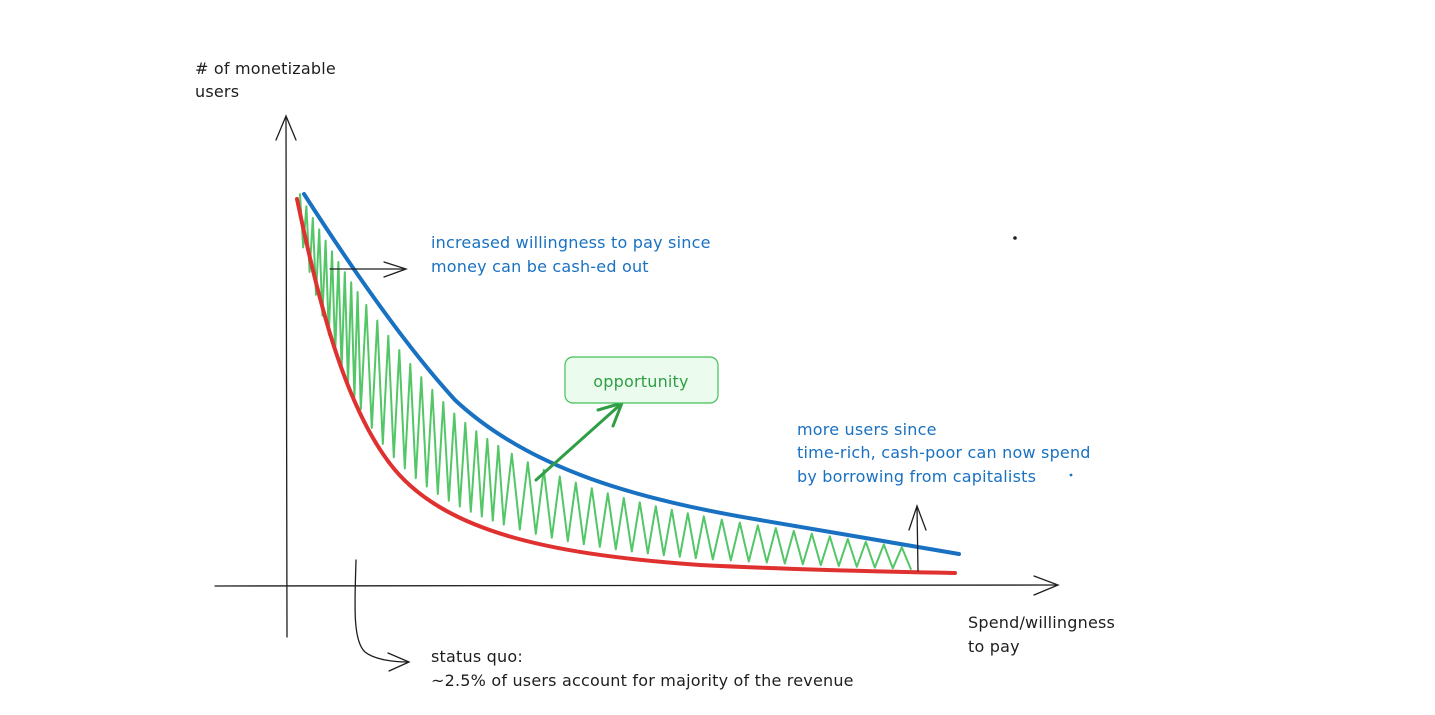  What do you see at coordinates (217, 91) in the screenshot?
I see `svg-text: users` at bounding box center [217, 91].